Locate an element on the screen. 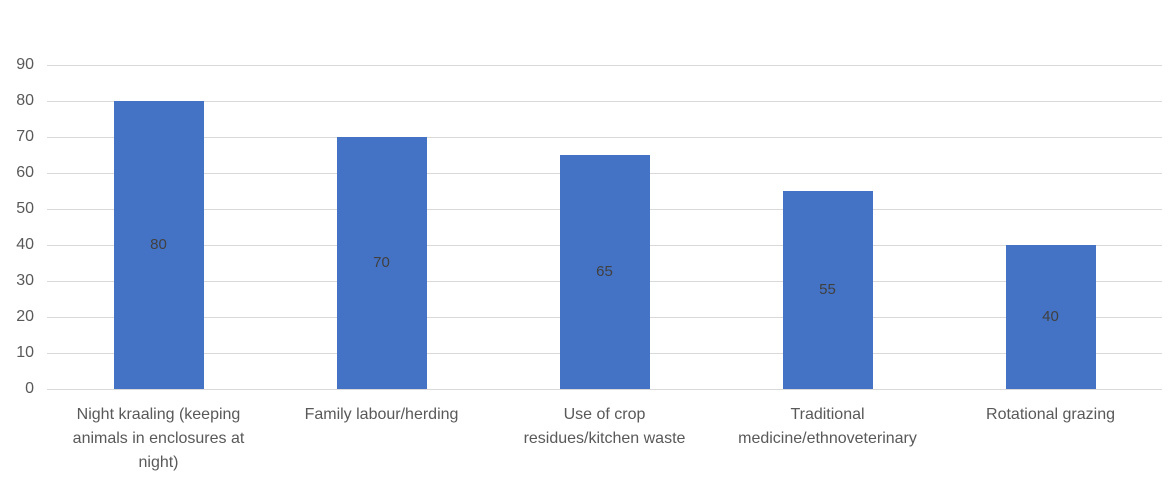 This screenshot has width=1169, height=484. y-tick-label: 90 is located at coordinates (25, 64).